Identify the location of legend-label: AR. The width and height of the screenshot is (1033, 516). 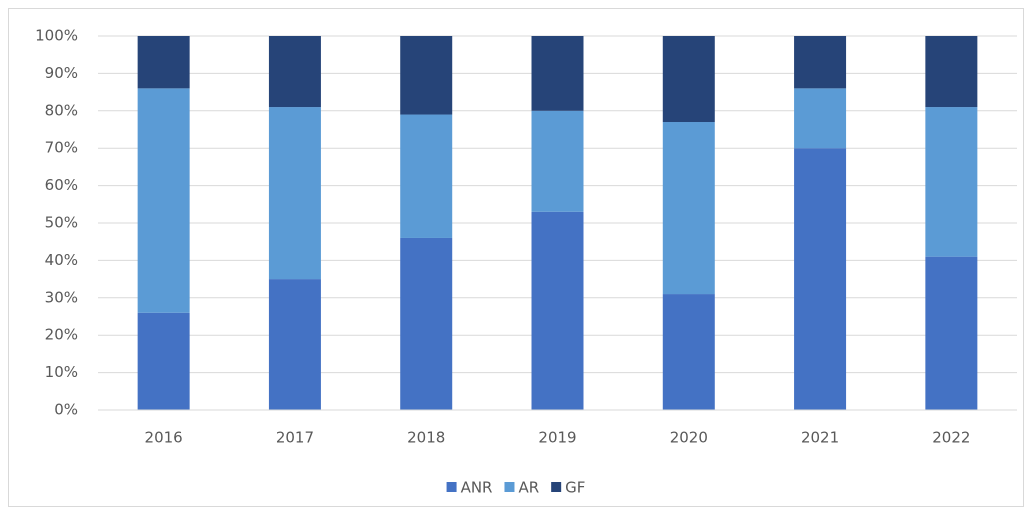
(528, 488).